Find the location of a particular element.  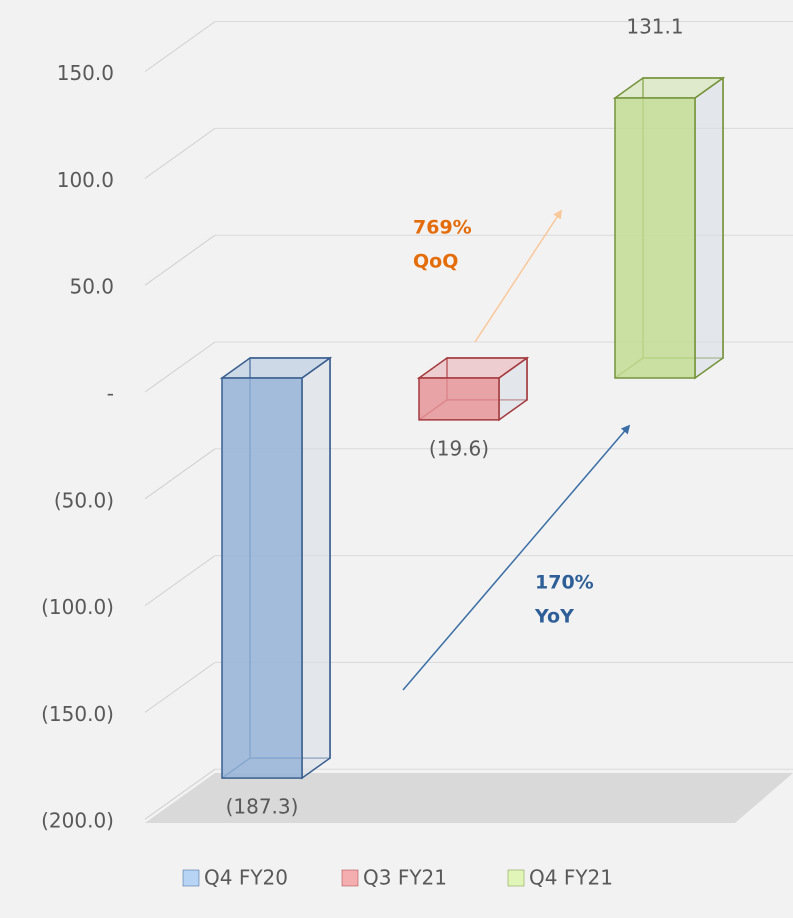

annotation: QoQ is located at coordinates (435, 262).